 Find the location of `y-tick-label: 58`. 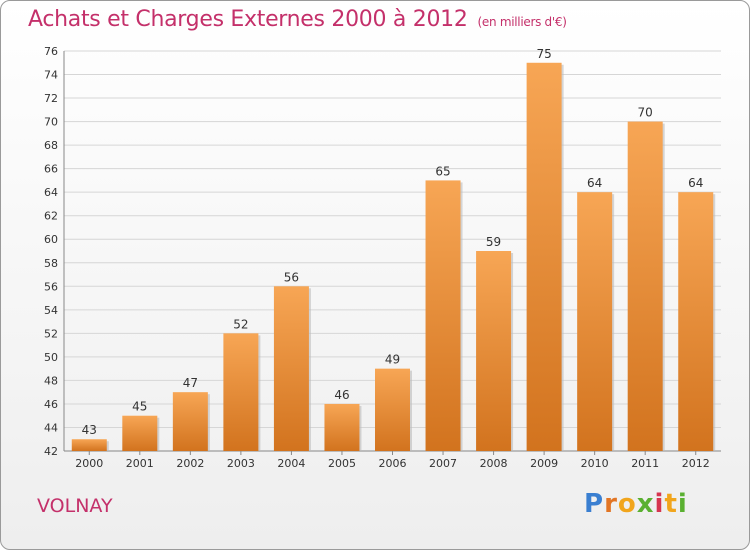

y-tick-label: 58 is located at coordinates (51, 263).